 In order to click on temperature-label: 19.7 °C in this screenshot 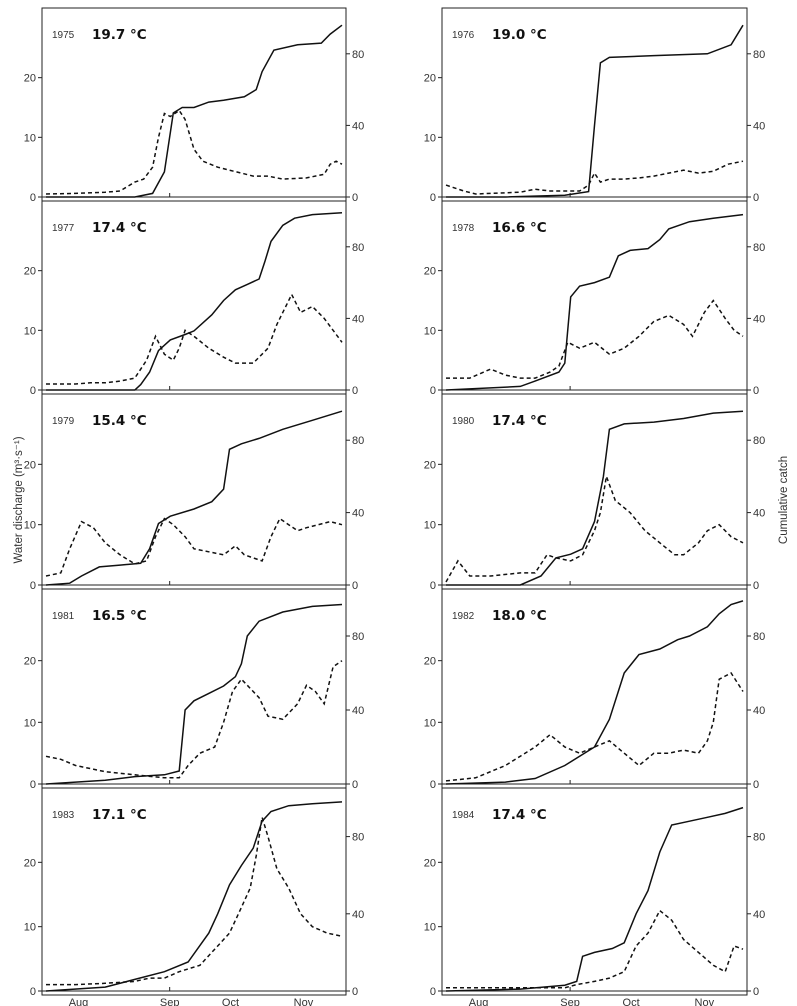, I will do `click(119, 35)`.